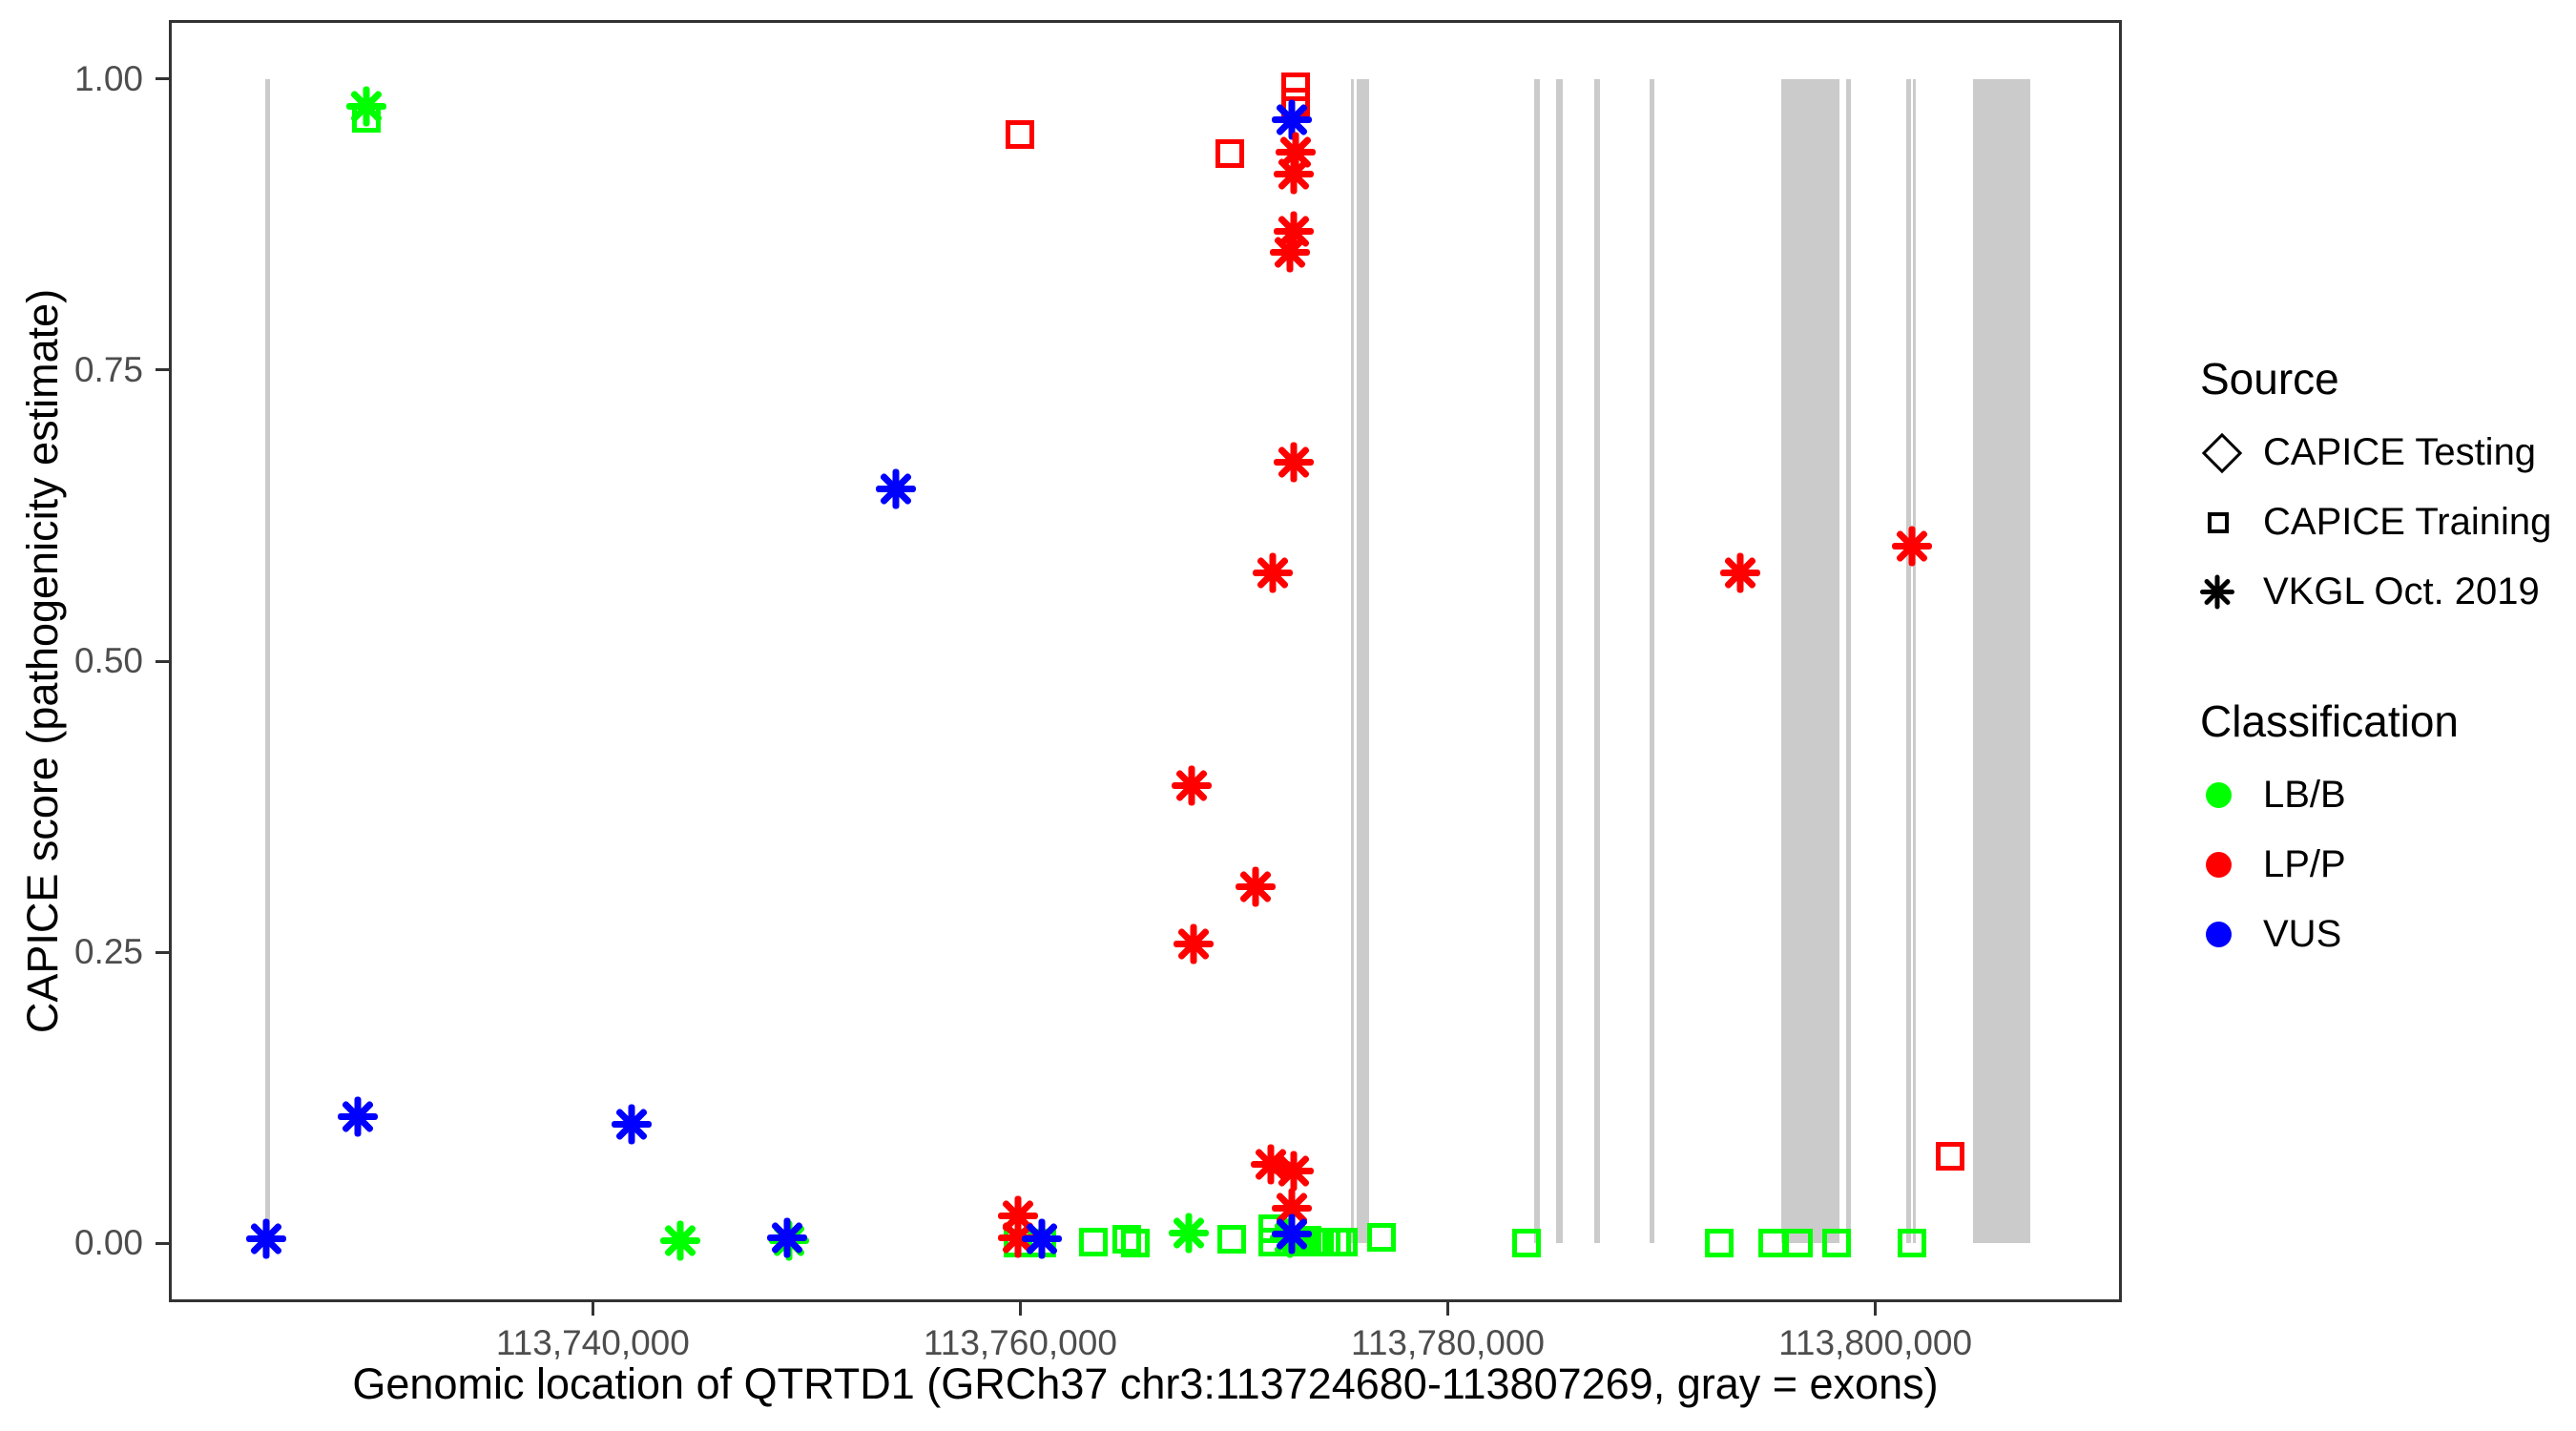 This screenshot has height=1431, width=2576. What do you see at coordinates (2401, 591) in the screenshot?
I see `legend-item-label: VKGL Oct. 2019` at bounding box center [2401, 591].